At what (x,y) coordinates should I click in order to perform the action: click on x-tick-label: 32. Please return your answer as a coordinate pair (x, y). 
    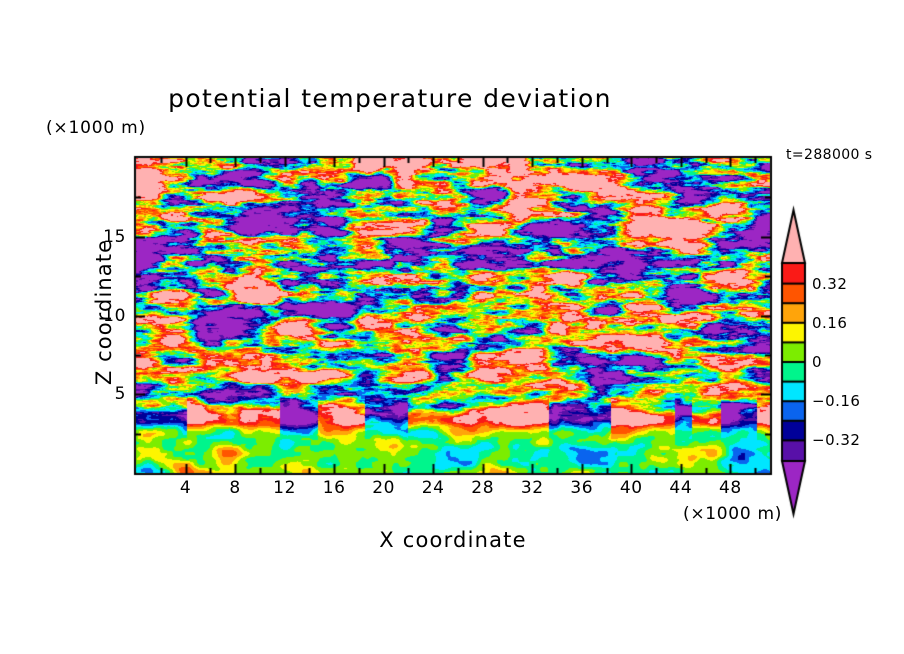
    Looking at the image, I should click on (532, 488).